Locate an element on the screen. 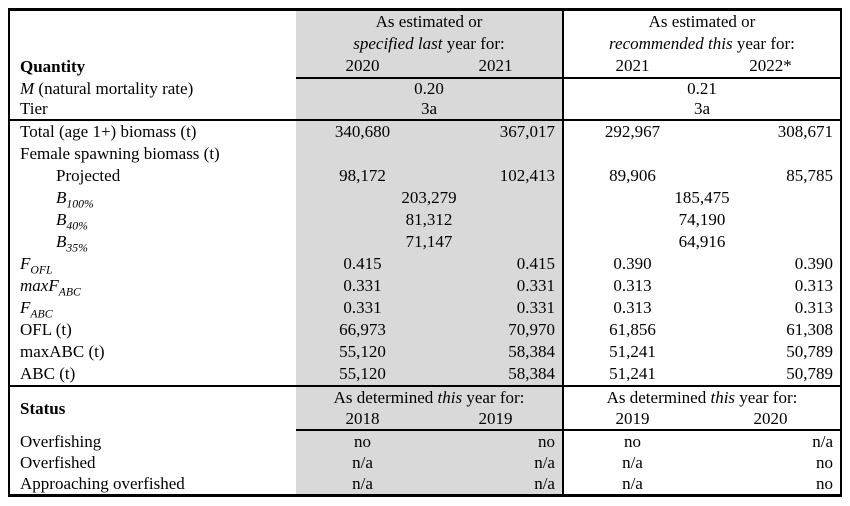 Image resolution: width=850 pixels, height=506 pixels. row-label: Approaching overfished is located at coordinates (152, 484).